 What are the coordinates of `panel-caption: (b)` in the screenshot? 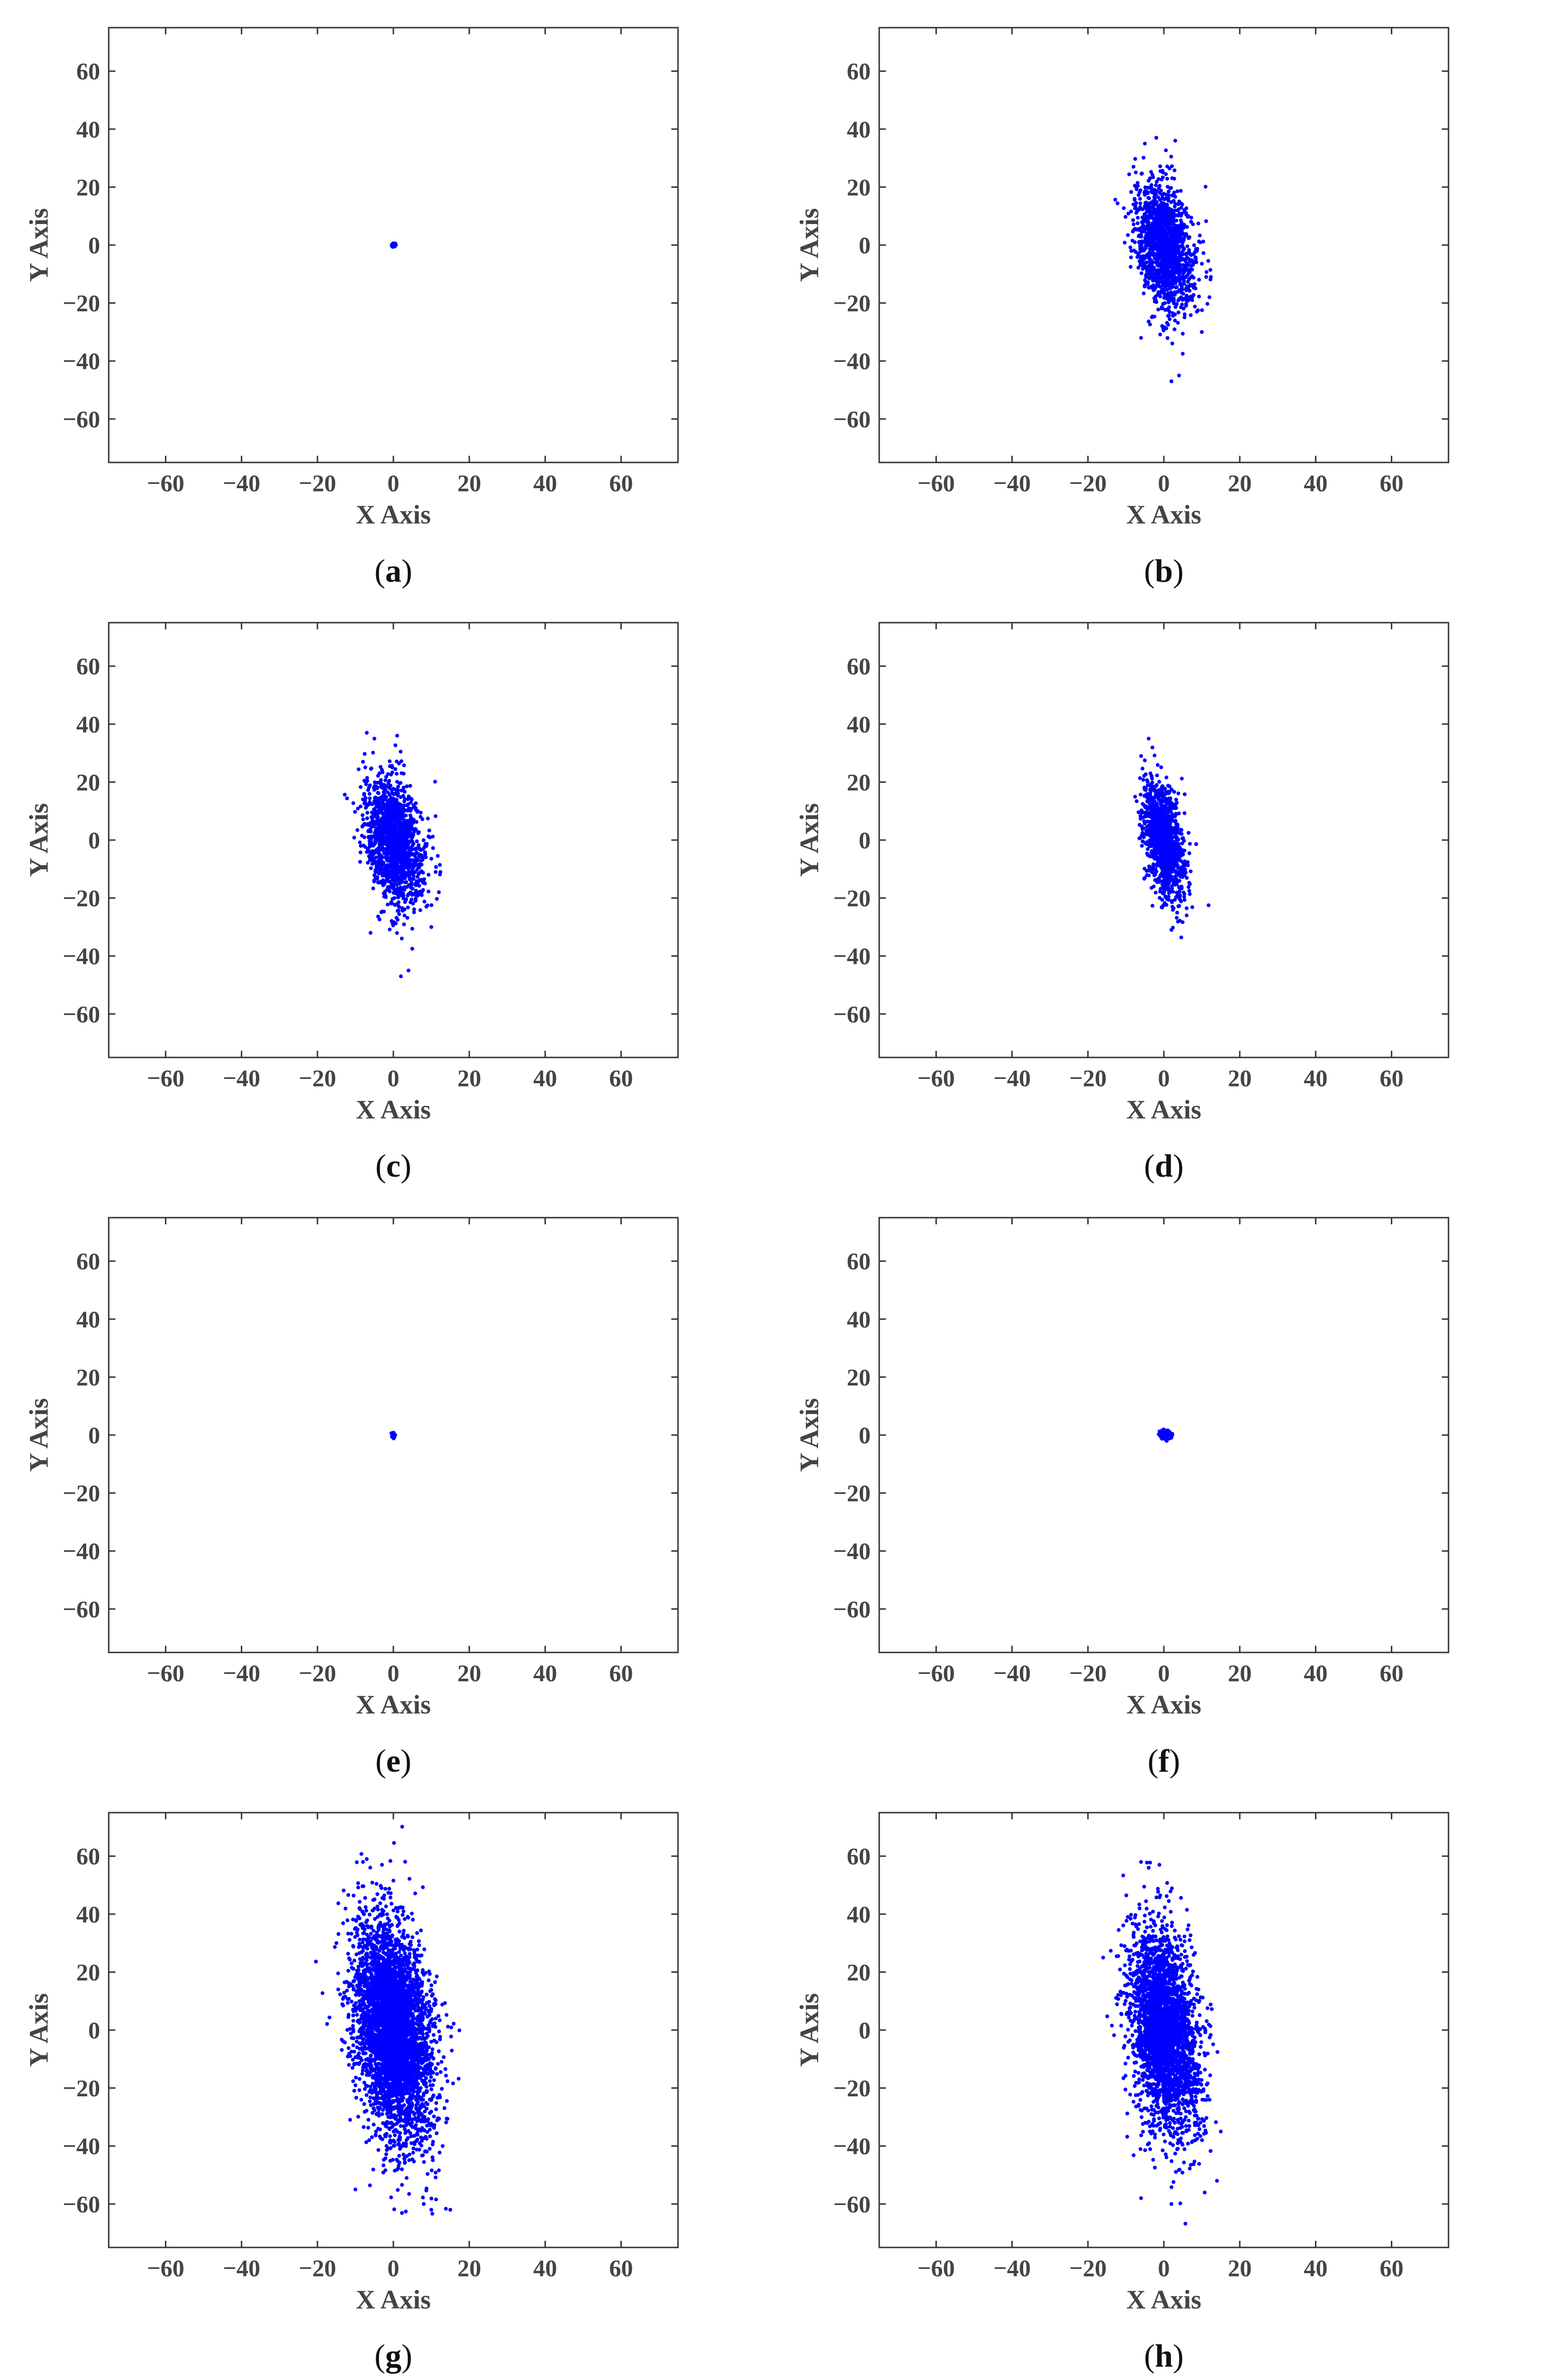 It's located at (1163, 571).